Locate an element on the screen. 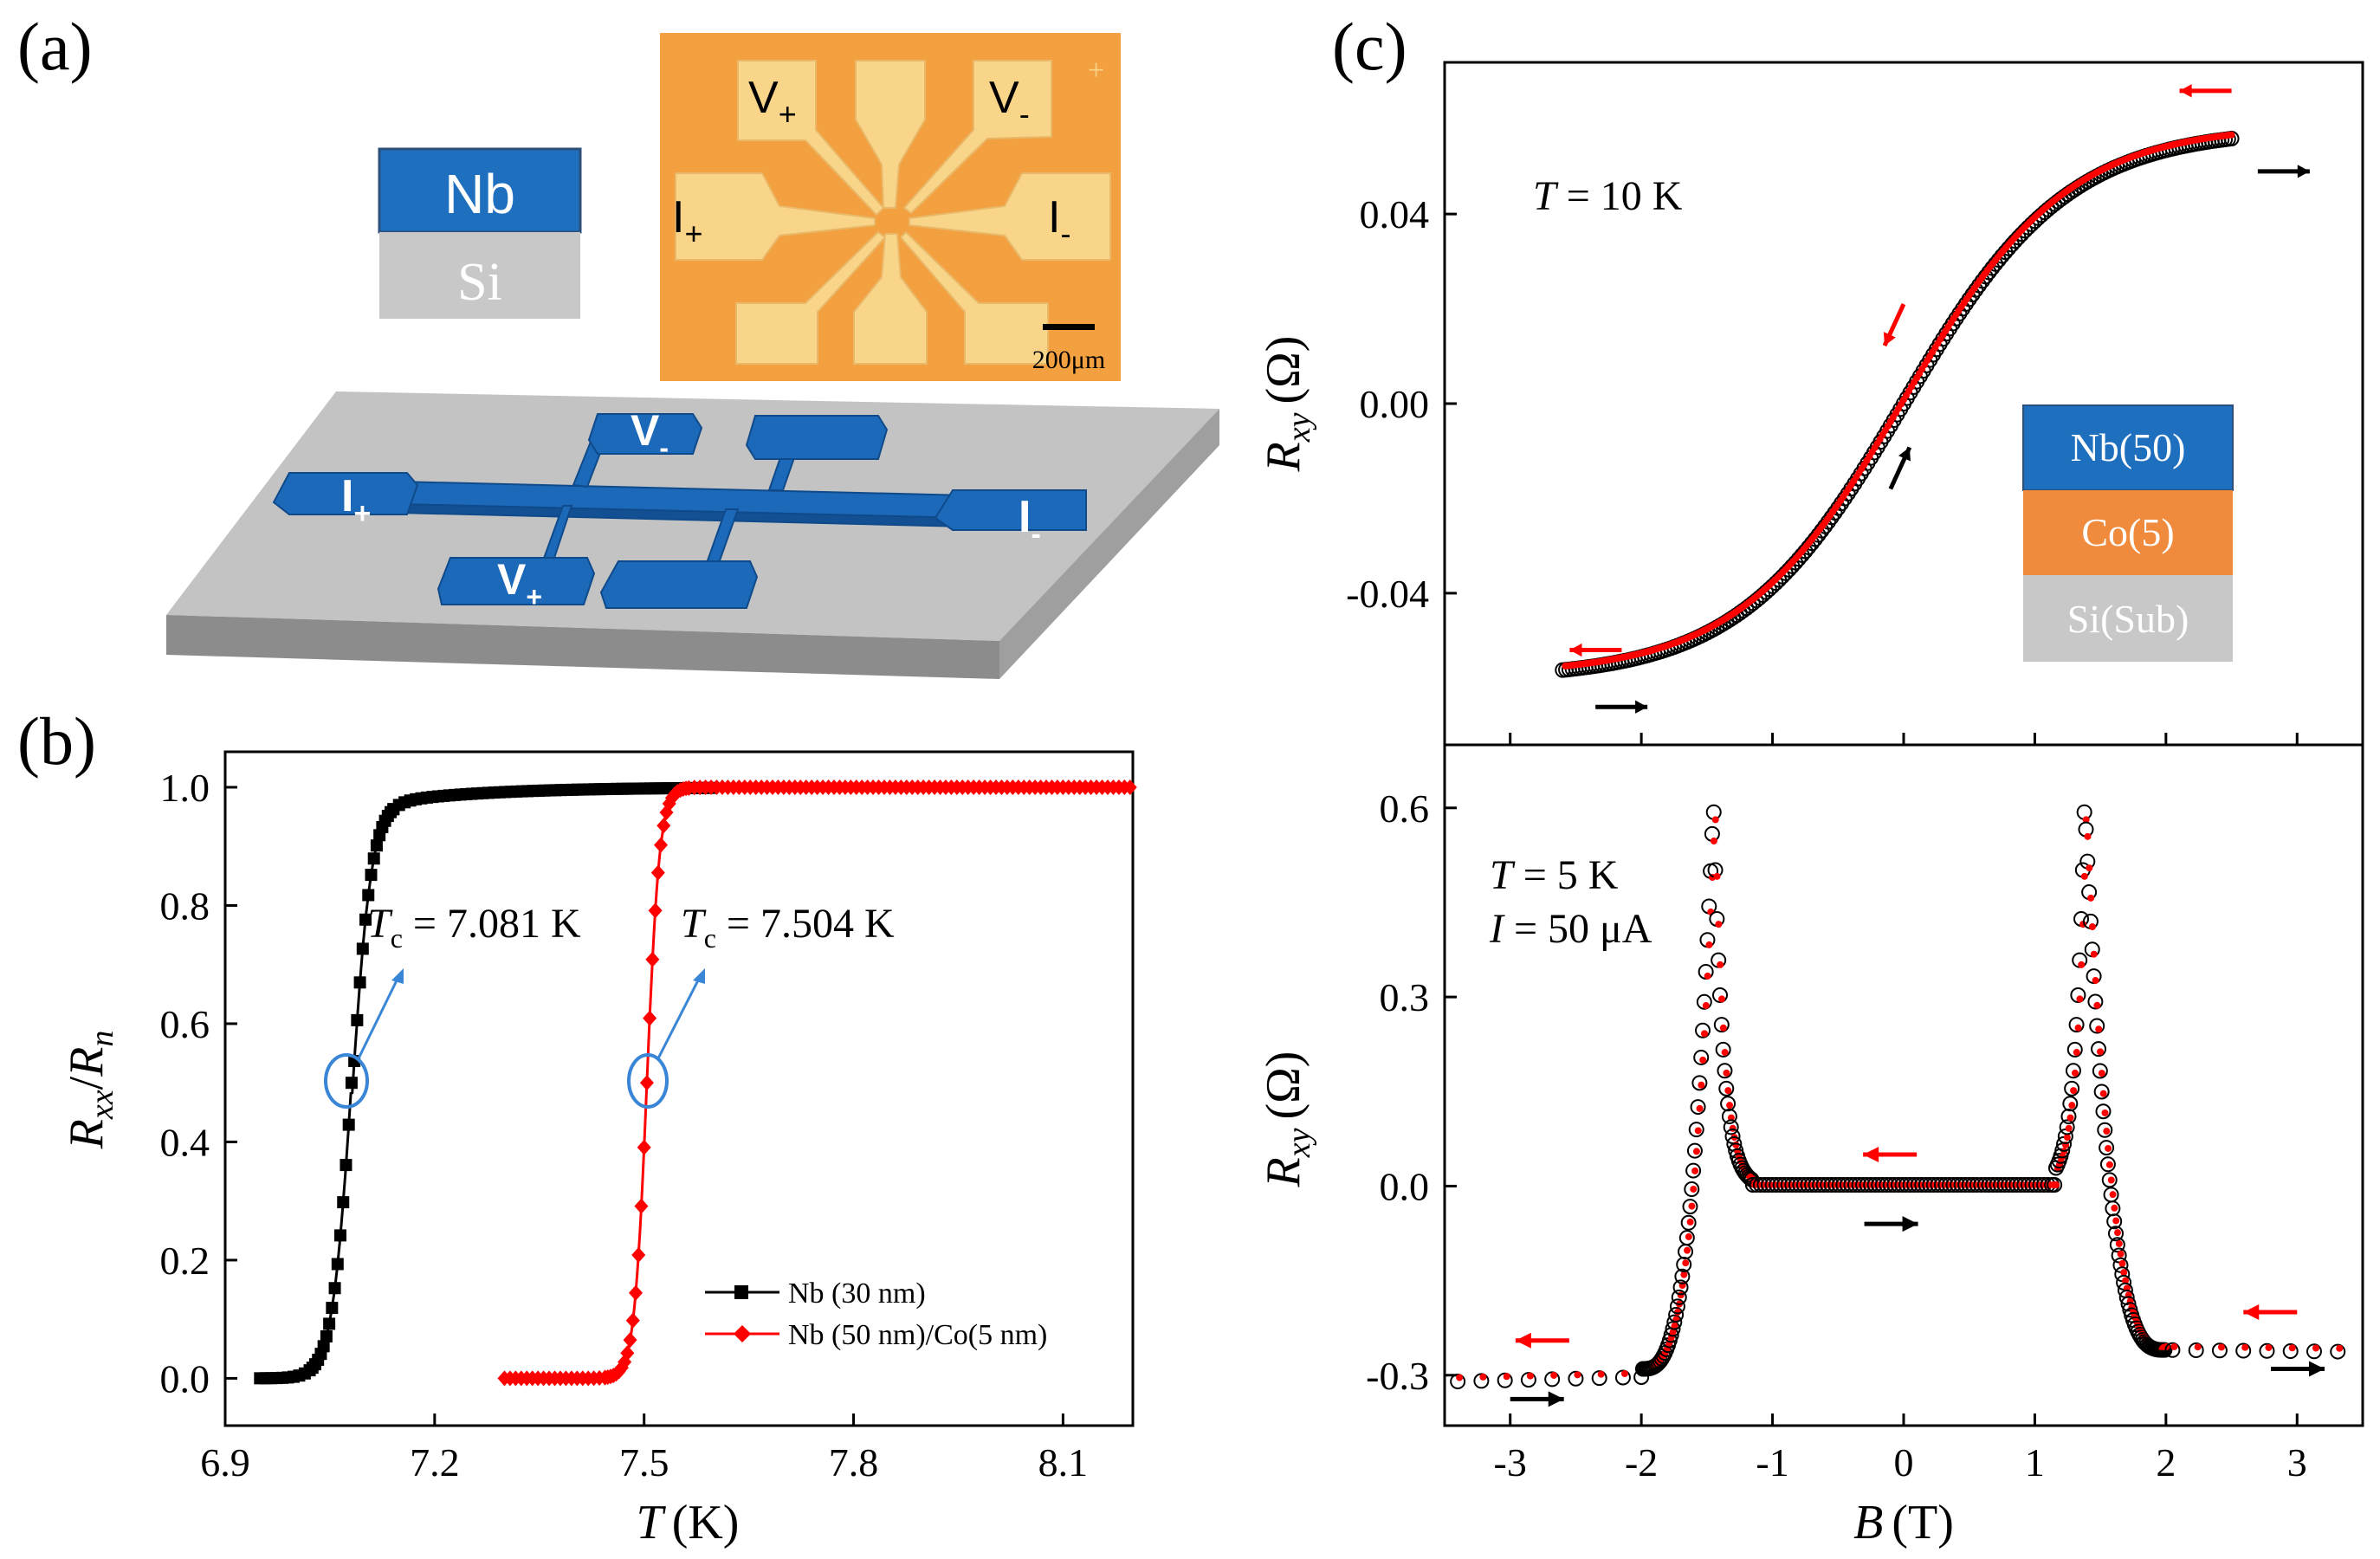  plot-c-top-ticks: -0.04 0.00 0.04 is located at coordinates (1822, 469).